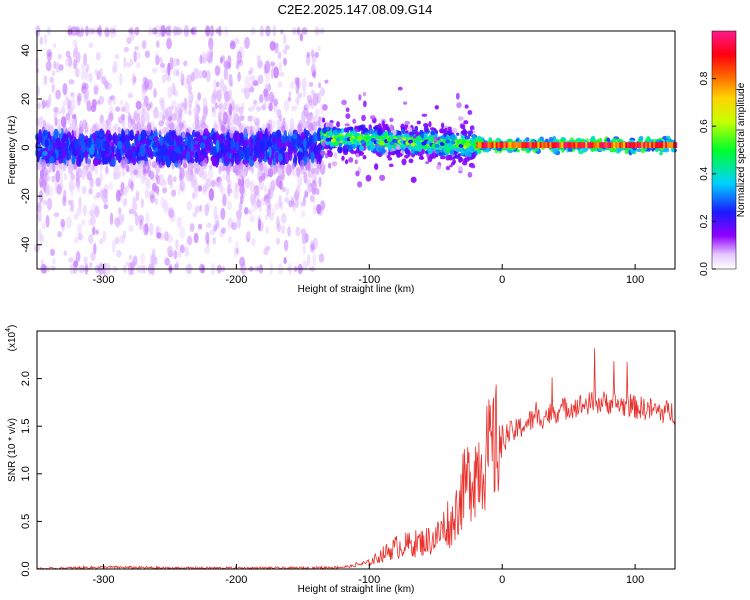  I want to click on top-x-tick-label: 0, so click(502, 280).